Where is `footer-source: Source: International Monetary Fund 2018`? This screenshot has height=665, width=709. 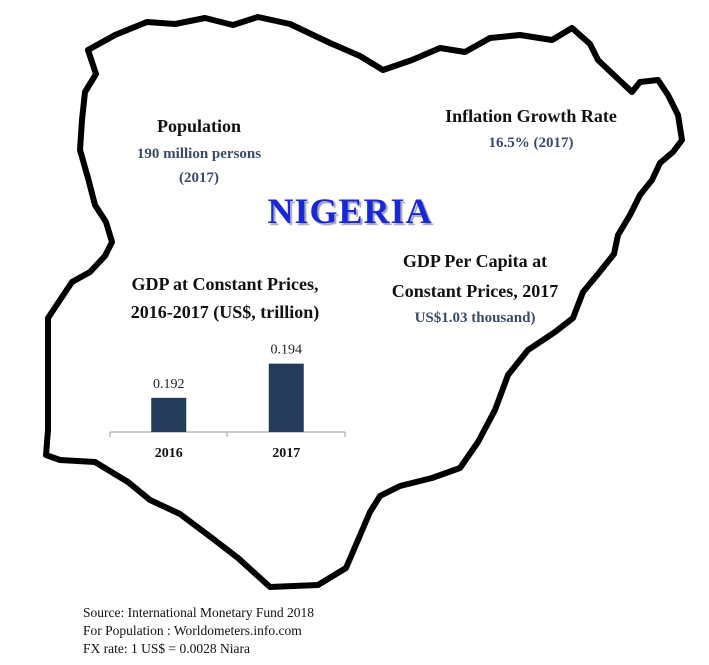 footer-source: Source: International Monetary Fund 2018 is located at coordinates (198, 612).